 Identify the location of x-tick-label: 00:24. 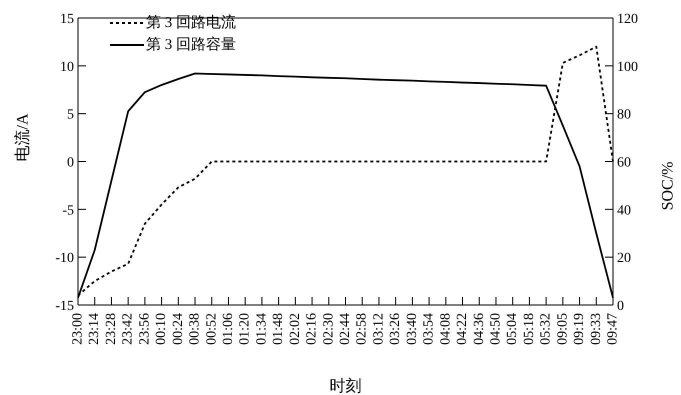
(178, 329).